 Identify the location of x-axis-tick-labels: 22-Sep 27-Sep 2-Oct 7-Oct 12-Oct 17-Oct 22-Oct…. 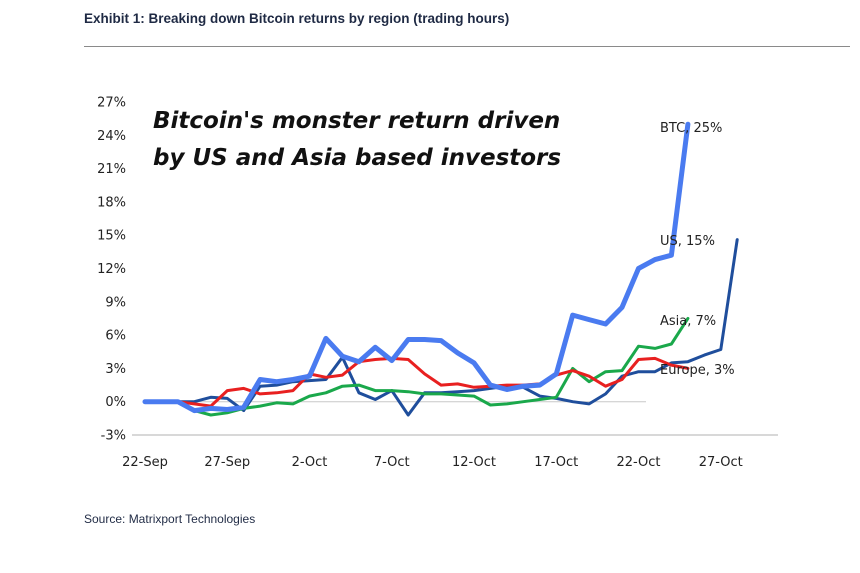
(432, 462).